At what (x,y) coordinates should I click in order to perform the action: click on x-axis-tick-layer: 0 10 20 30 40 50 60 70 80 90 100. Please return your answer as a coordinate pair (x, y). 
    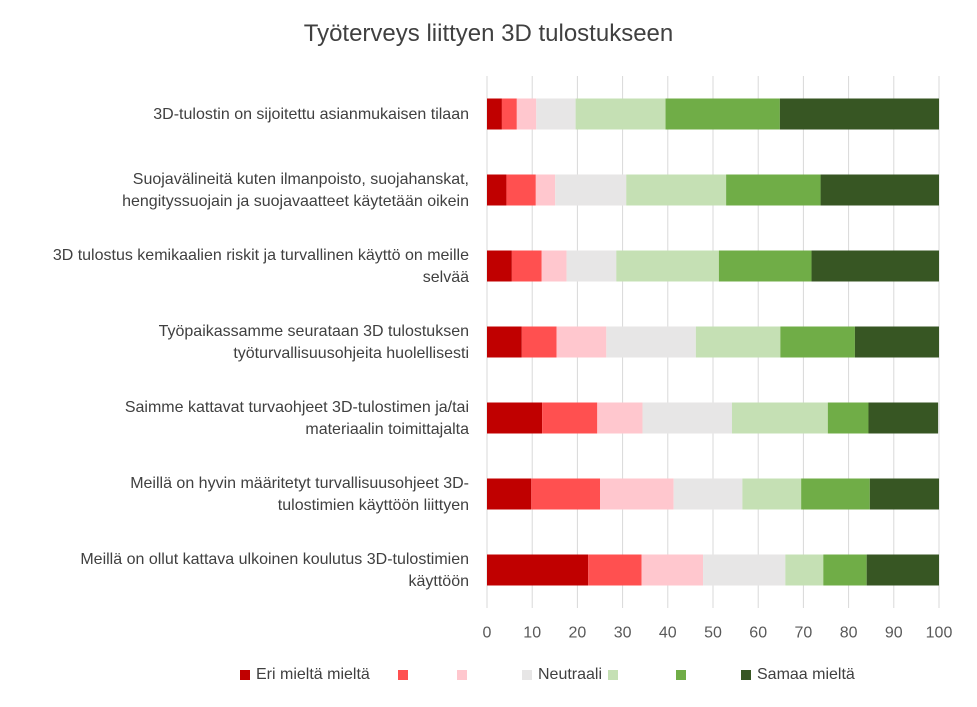
    Looking at the image, I should click on (718, 633).